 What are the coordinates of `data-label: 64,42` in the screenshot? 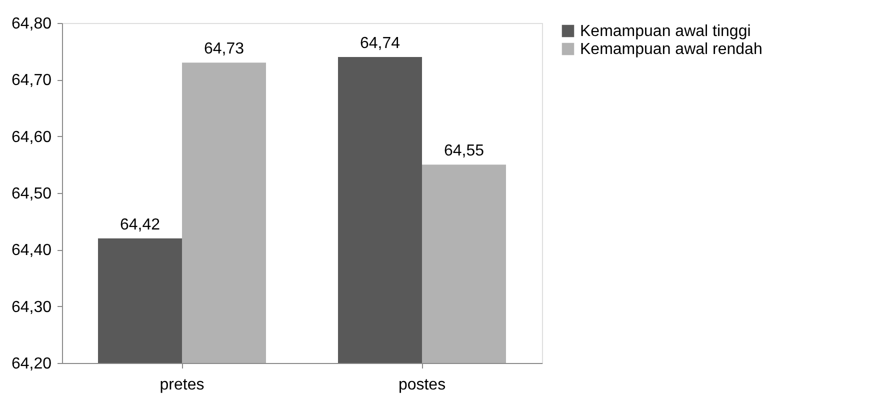 It's located at (140, 225).